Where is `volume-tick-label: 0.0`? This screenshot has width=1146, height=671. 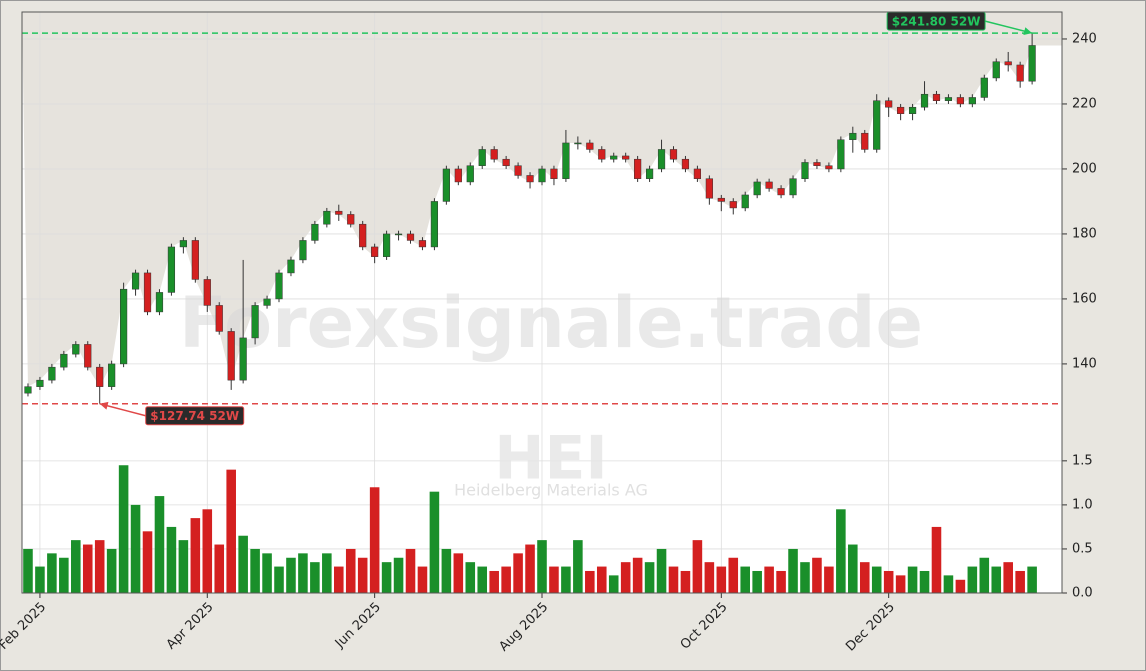
volume-tick-label: 0.0 is located at coordinates (1082, 593).